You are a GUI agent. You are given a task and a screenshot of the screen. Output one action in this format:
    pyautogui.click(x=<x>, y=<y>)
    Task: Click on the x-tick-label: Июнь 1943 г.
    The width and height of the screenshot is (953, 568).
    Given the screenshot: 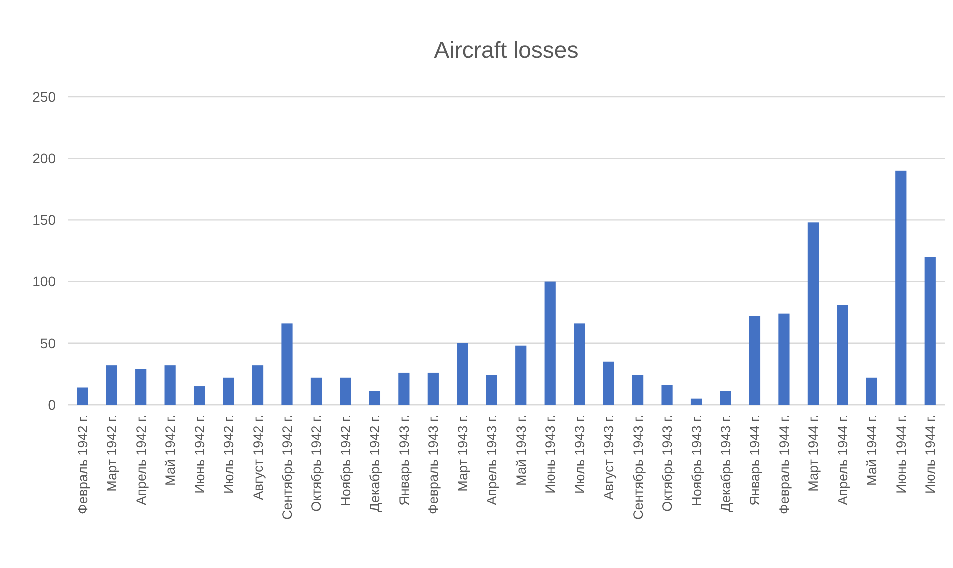 What is the action you would take?
    pyautogui.click(x=550, y=454)
    